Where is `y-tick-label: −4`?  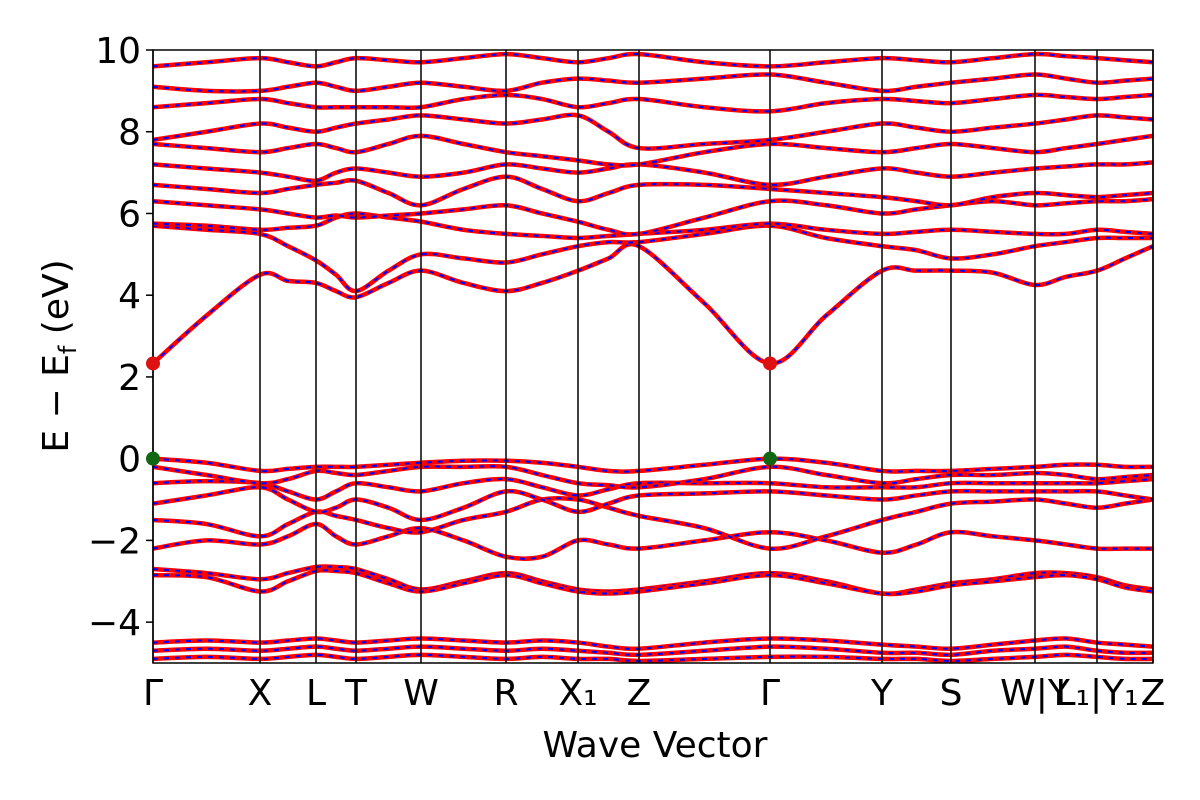 y-tick-label: −4 is located at coordinates (114, 623).